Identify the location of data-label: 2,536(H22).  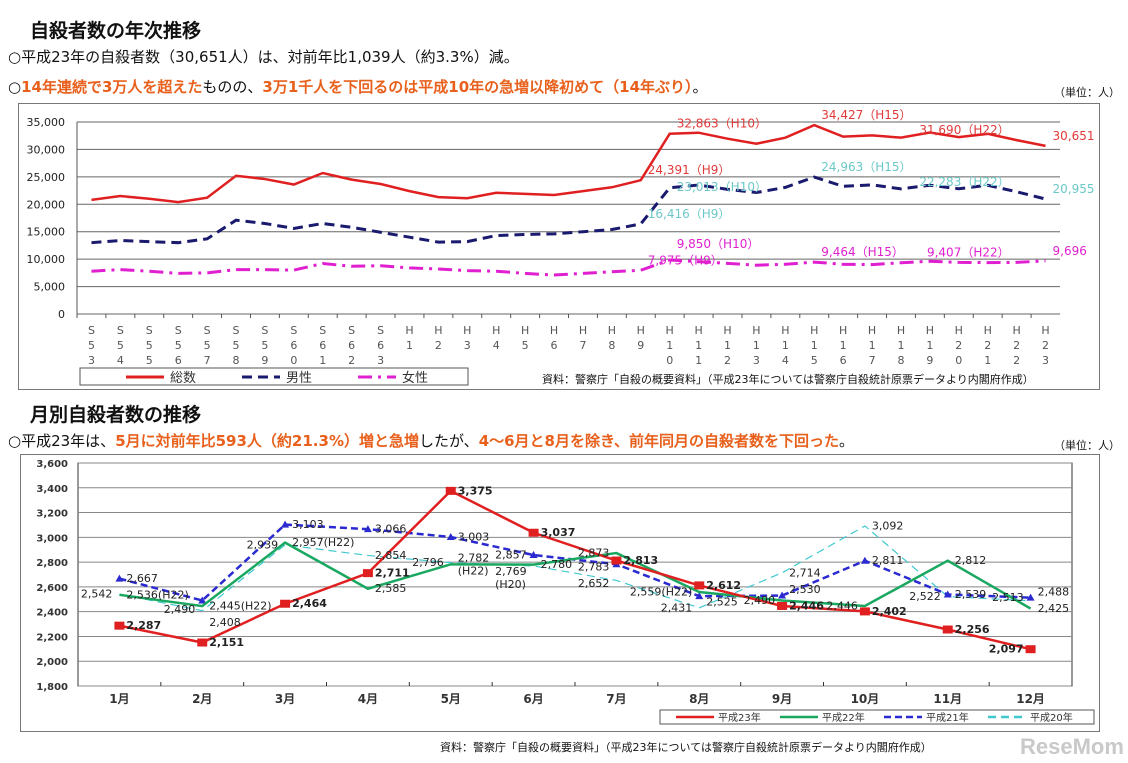
(157, 594).